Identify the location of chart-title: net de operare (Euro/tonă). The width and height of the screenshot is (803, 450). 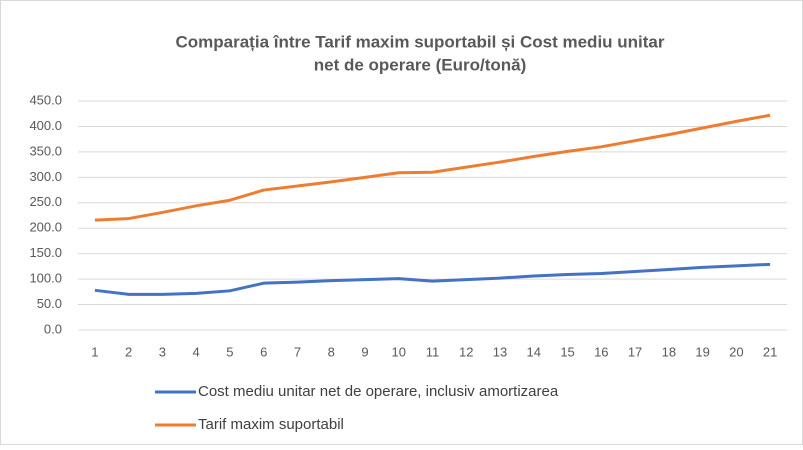
(420, 64).